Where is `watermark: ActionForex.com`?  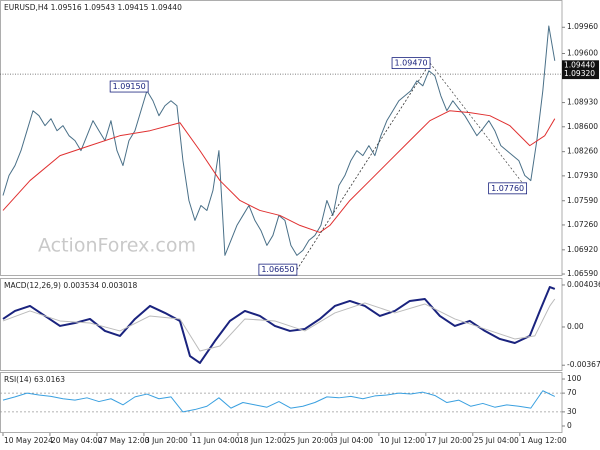 watermark: ActionForex.com is located at coordinates (117, 246).